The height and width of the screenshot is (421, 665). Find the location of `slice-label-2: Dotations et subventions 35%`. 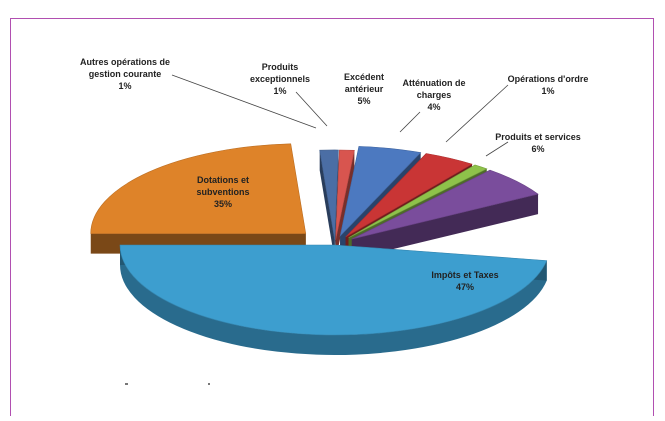

slice-label-2: Dotations et subventions 35% is located at coordinates (222, 192).